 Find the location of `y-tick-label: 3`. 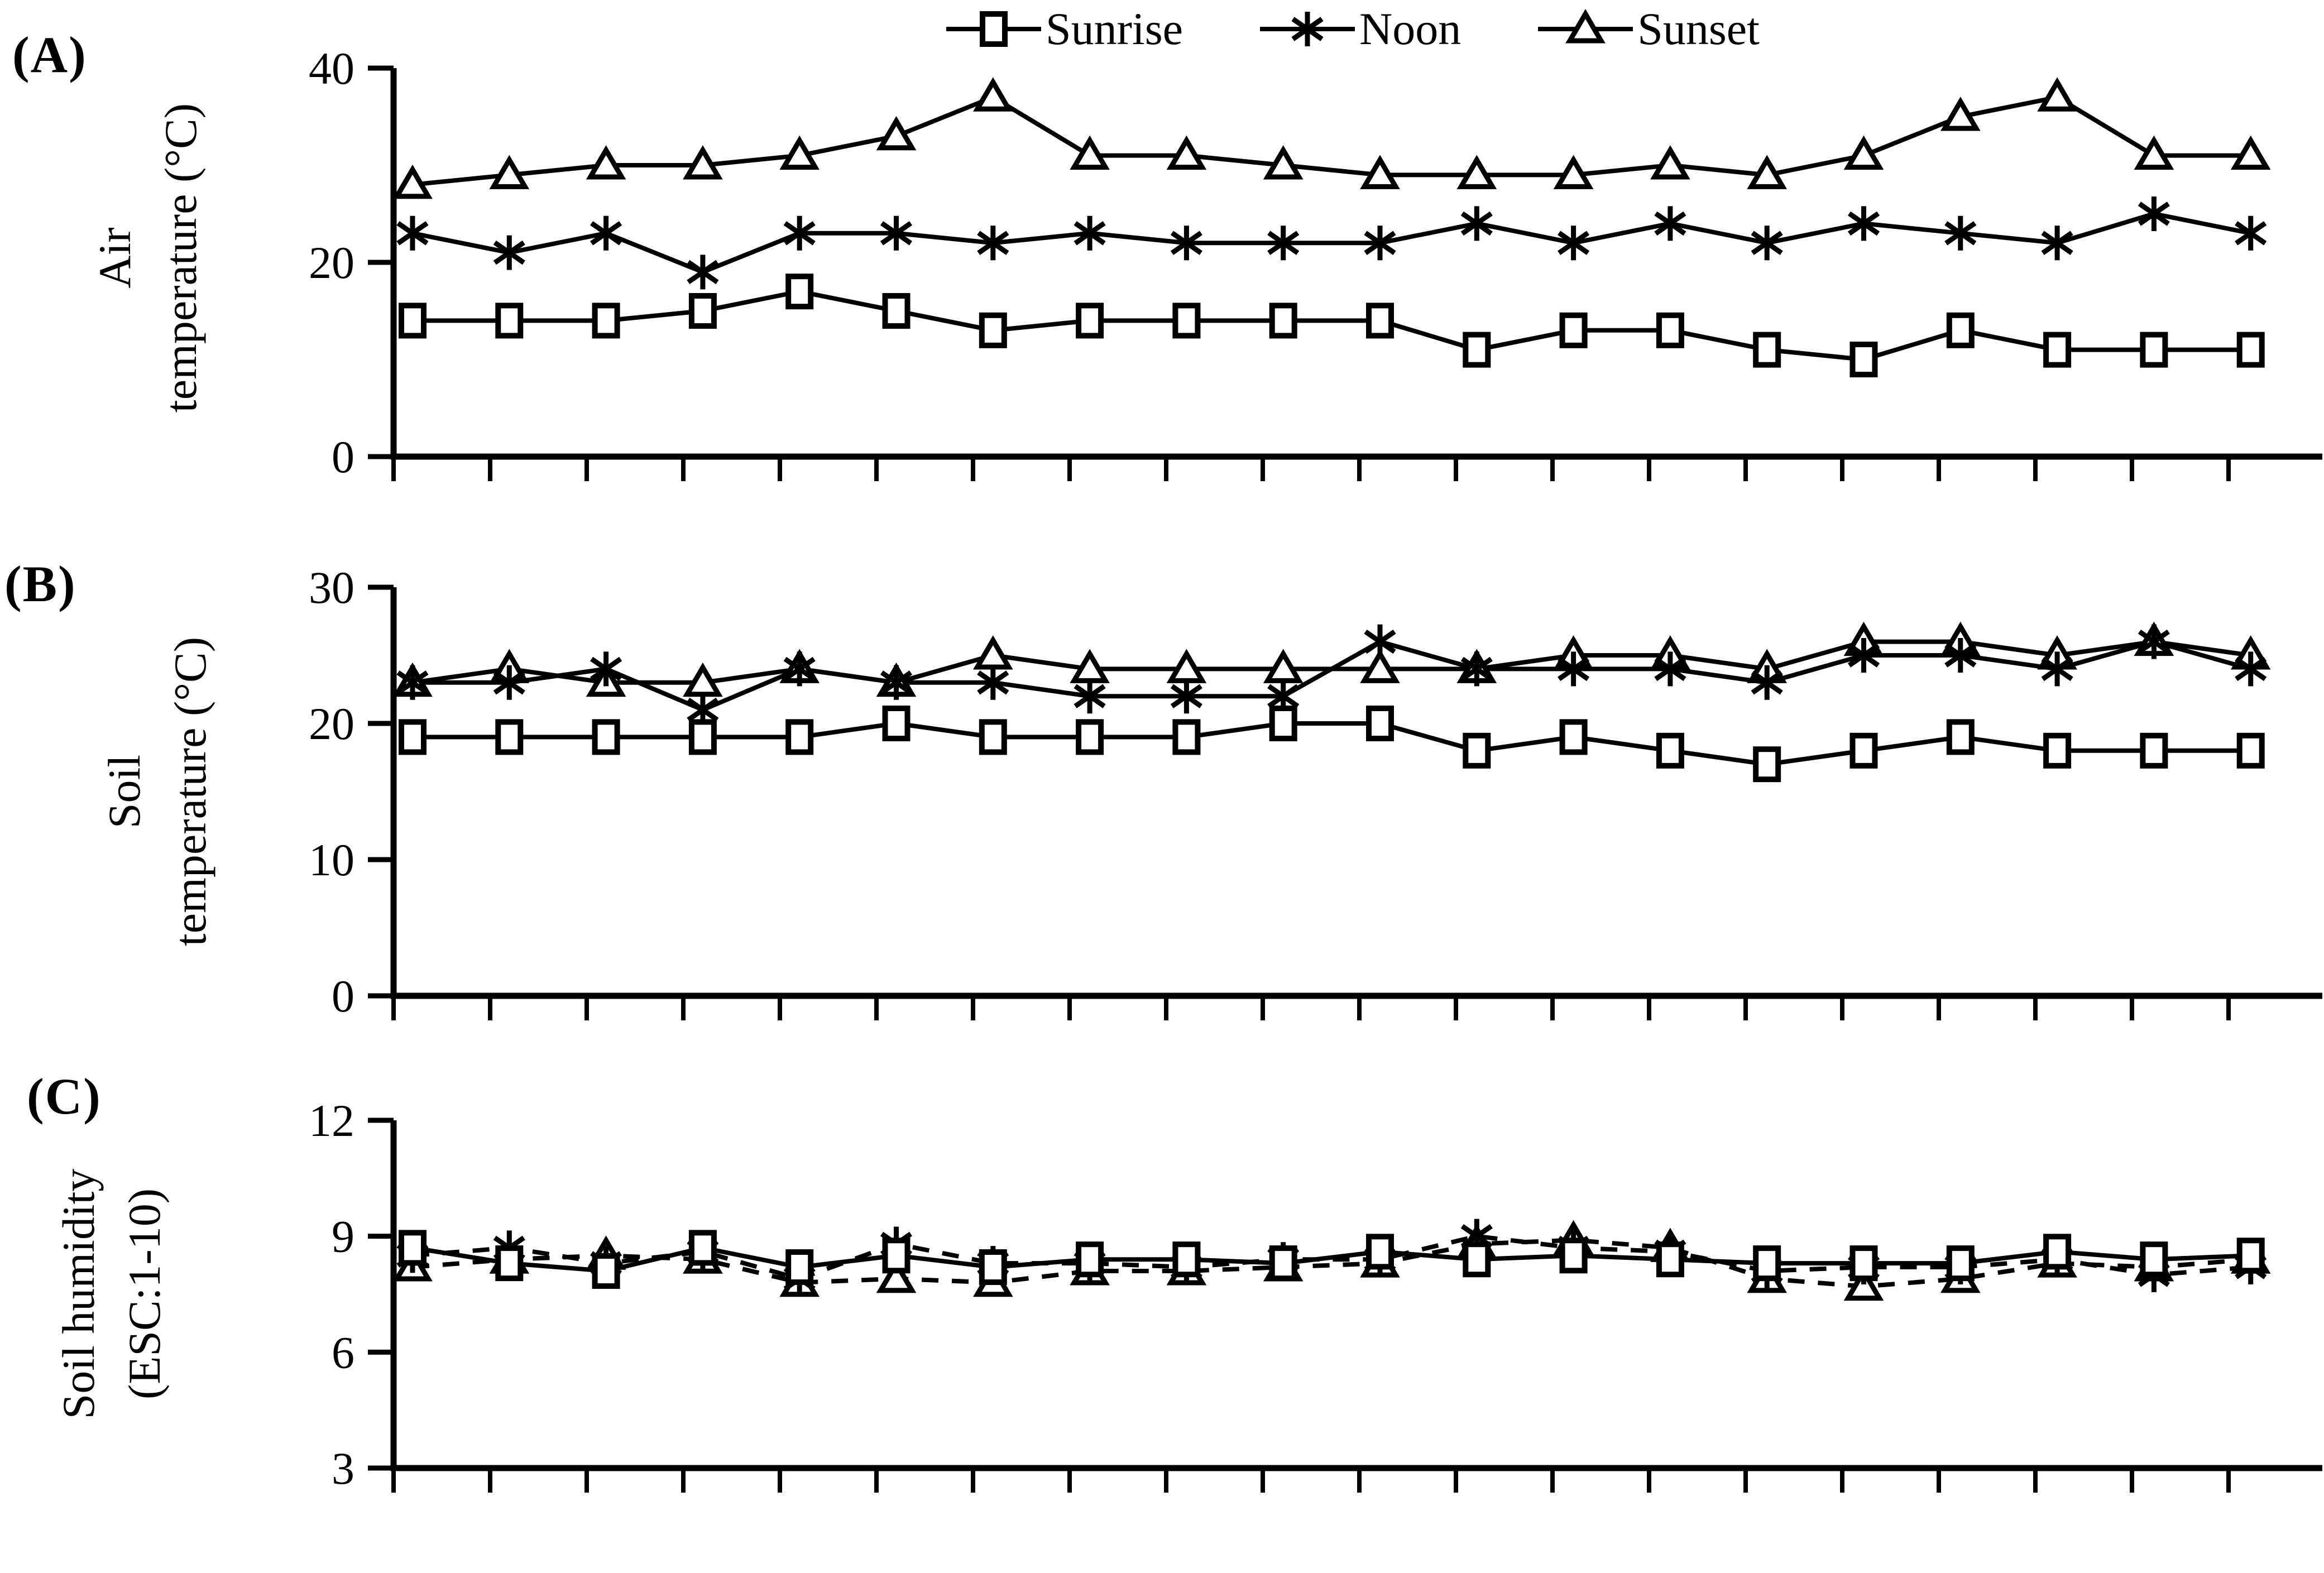

y-tick-label: 3 is located at coordinates (343, 1469).